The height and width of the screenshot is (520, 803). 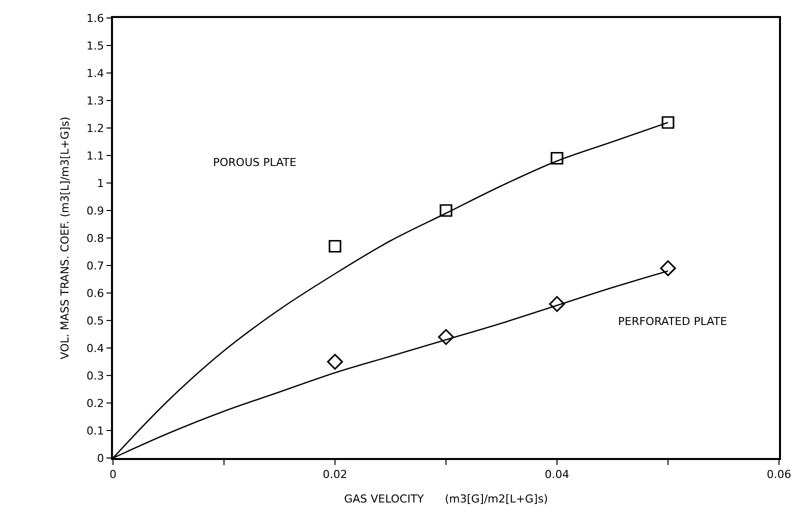 What do you see at coordinates (100, 183) in the screenshot?
I see `y-tick-label: 1` at bounding box center [100, 183].